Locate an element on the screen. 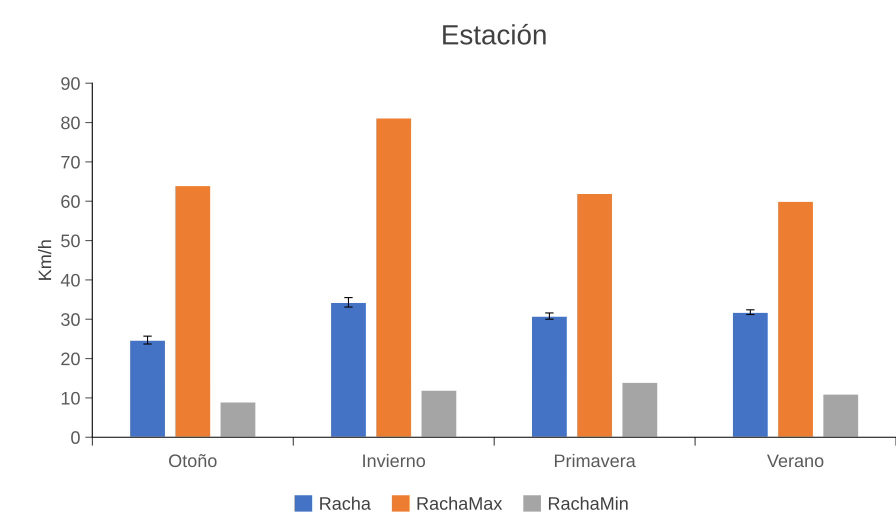 This screenshot has height=530, width=896. y-tick-label: 90 is located at coordinates (70, 83).